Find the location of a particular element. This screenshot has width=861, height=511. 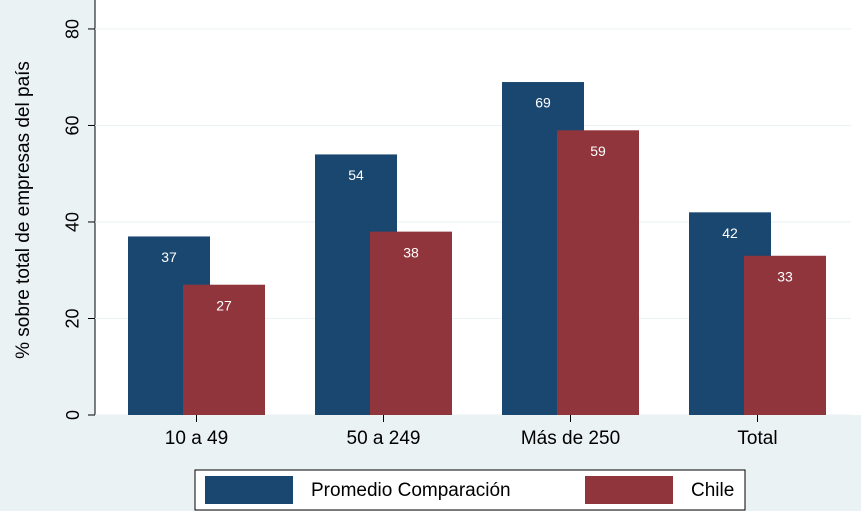

value-label: 59 is located at coordinates (598, 151).